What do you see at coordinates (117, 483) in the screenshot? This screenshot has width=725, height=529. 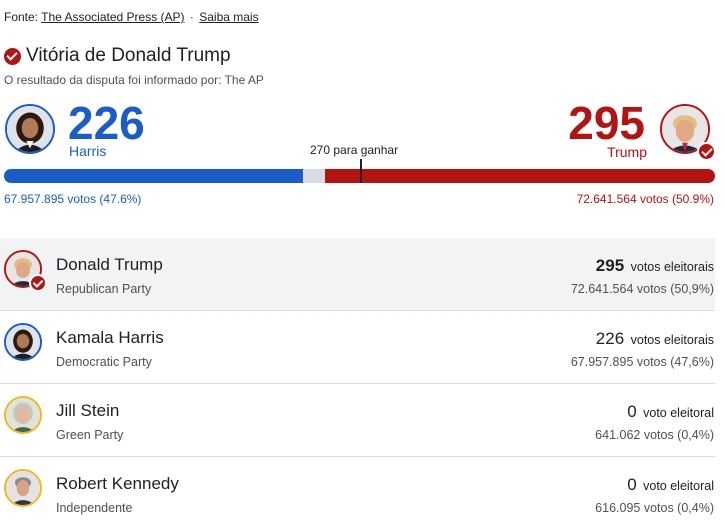 I see `candidate-name: Robert Kennedy` at bounding box center [117, 483].